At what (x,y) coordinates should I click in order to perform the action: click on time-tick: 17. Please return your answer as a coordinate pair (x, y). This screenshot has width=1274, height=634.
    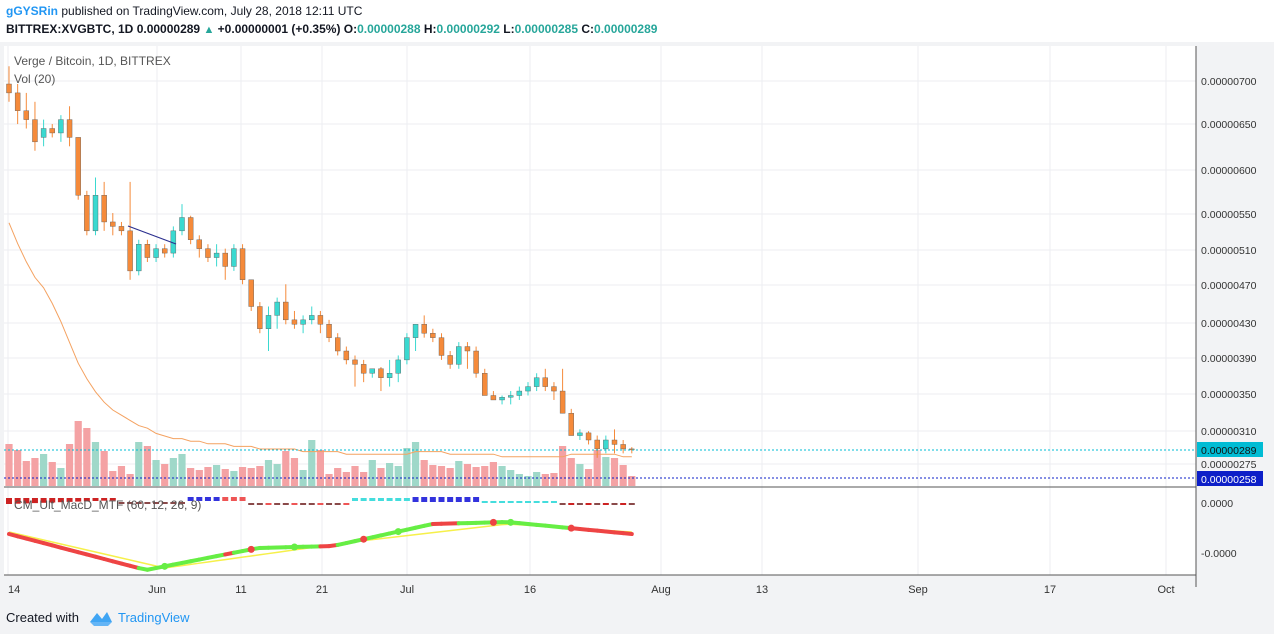
    Looking at the image, I should click on (1050, 590).